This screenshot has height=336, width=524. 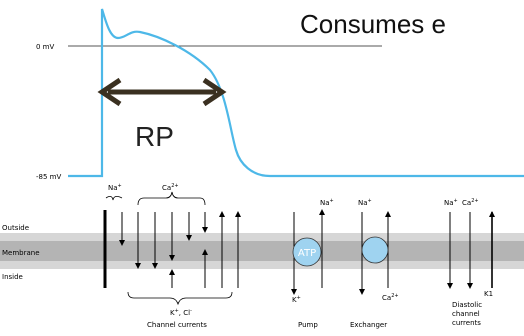 What do you see at coordinates (296, 299) in the screenshot?
I see `pump-k-label: K+` at bounding box center [296, 299].